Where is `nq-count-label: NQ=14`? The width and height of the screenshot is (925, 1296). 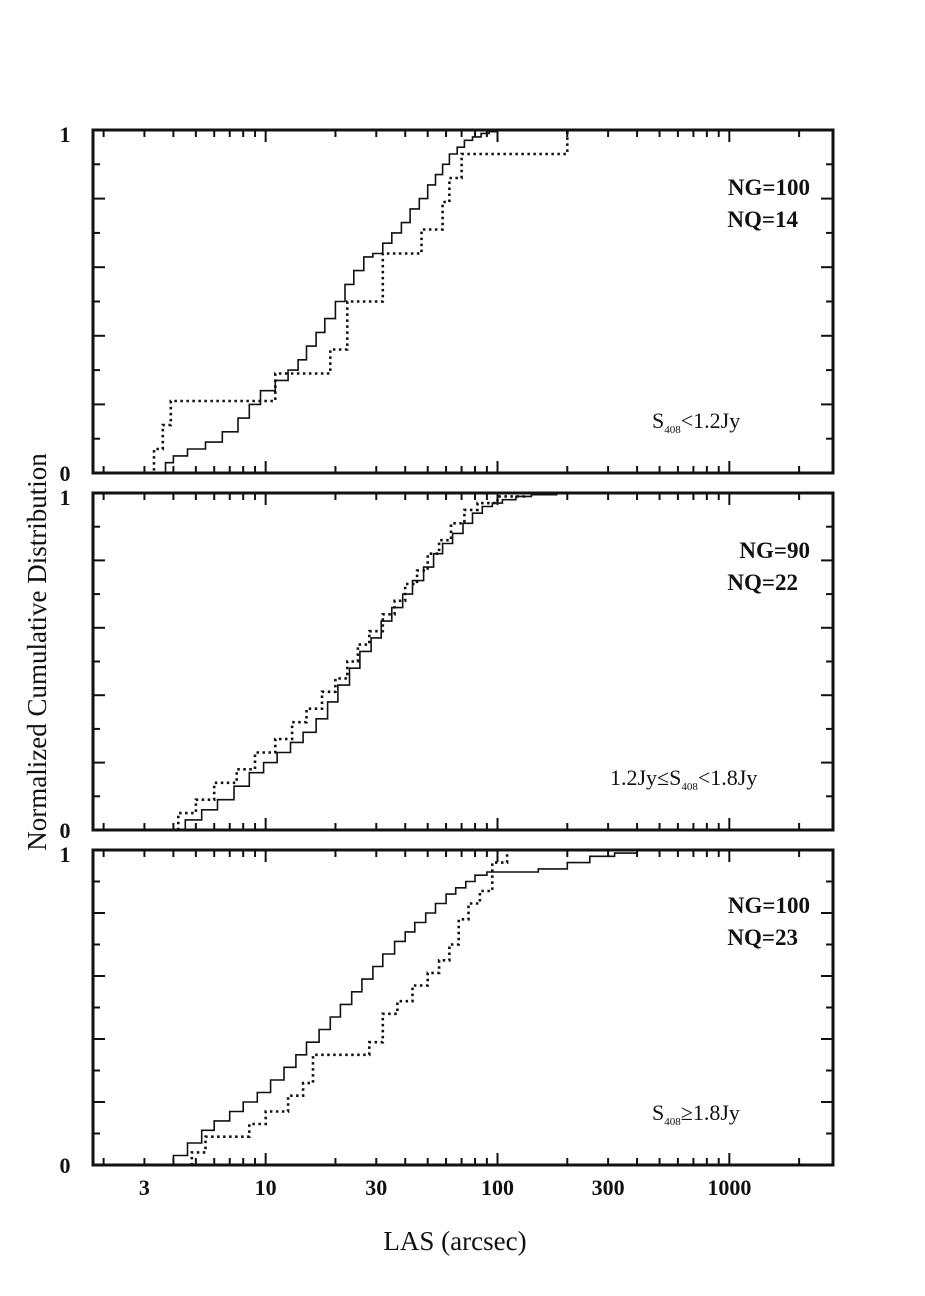
nq-count-label: NQ=14 is located at coordinates (762, 219).